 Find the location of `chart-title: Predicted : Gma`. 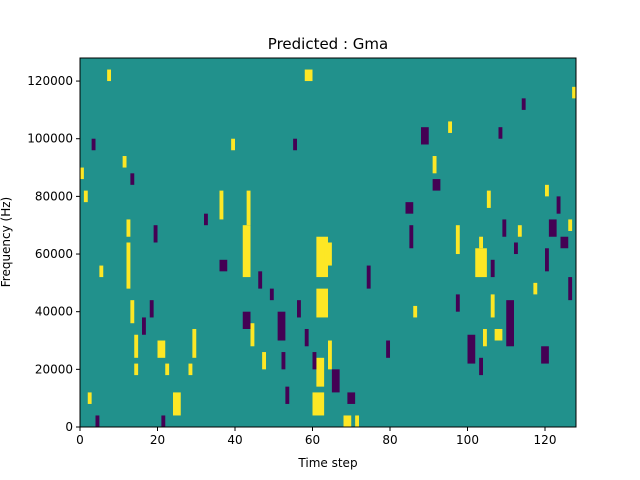

chart-title: Predicted : Gma is located at coordinates (328, 44).